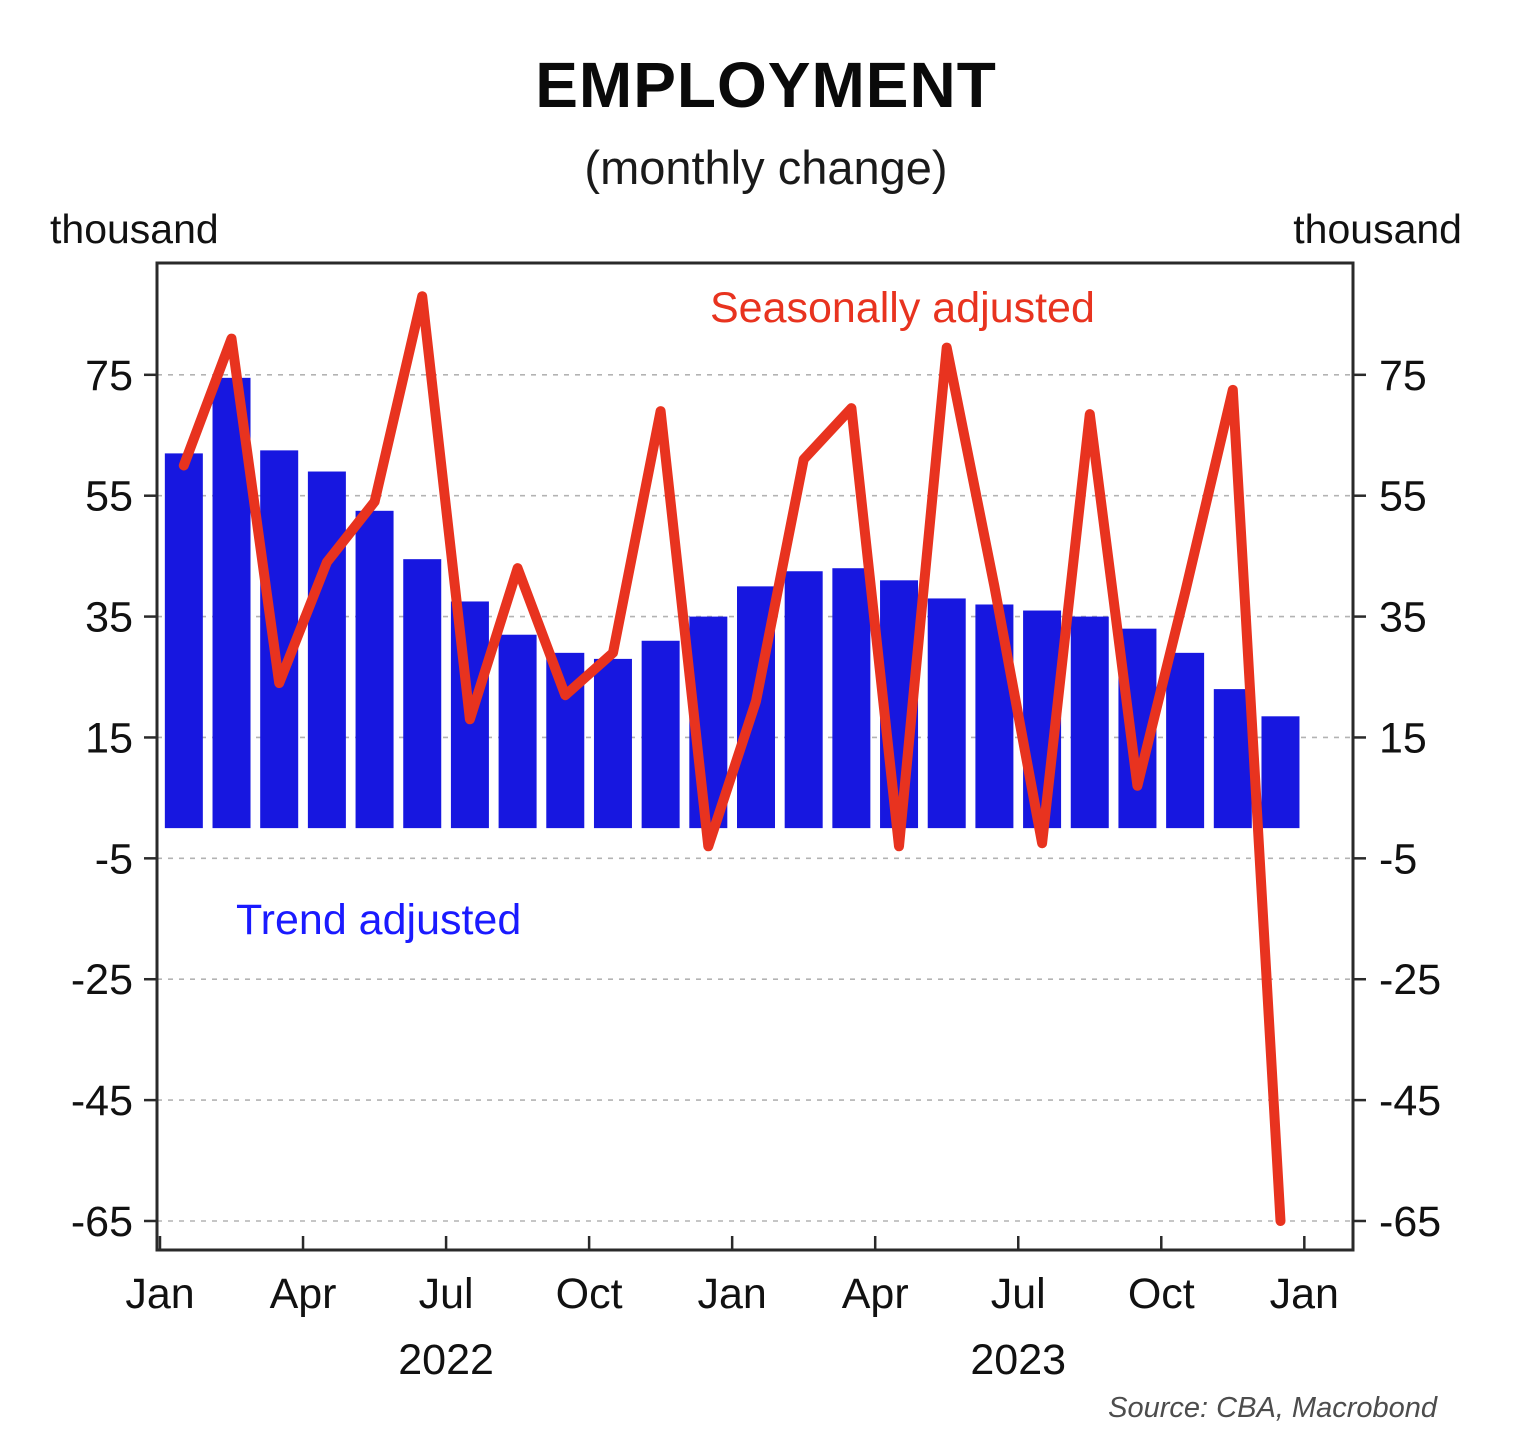 Image resolution: width=1532 pixels, height=1452 pixels. What do you see at coordinates (109, 738) in the screenshot?
I see `y-tick-label-left: 15` at bounding box center [109, 738].